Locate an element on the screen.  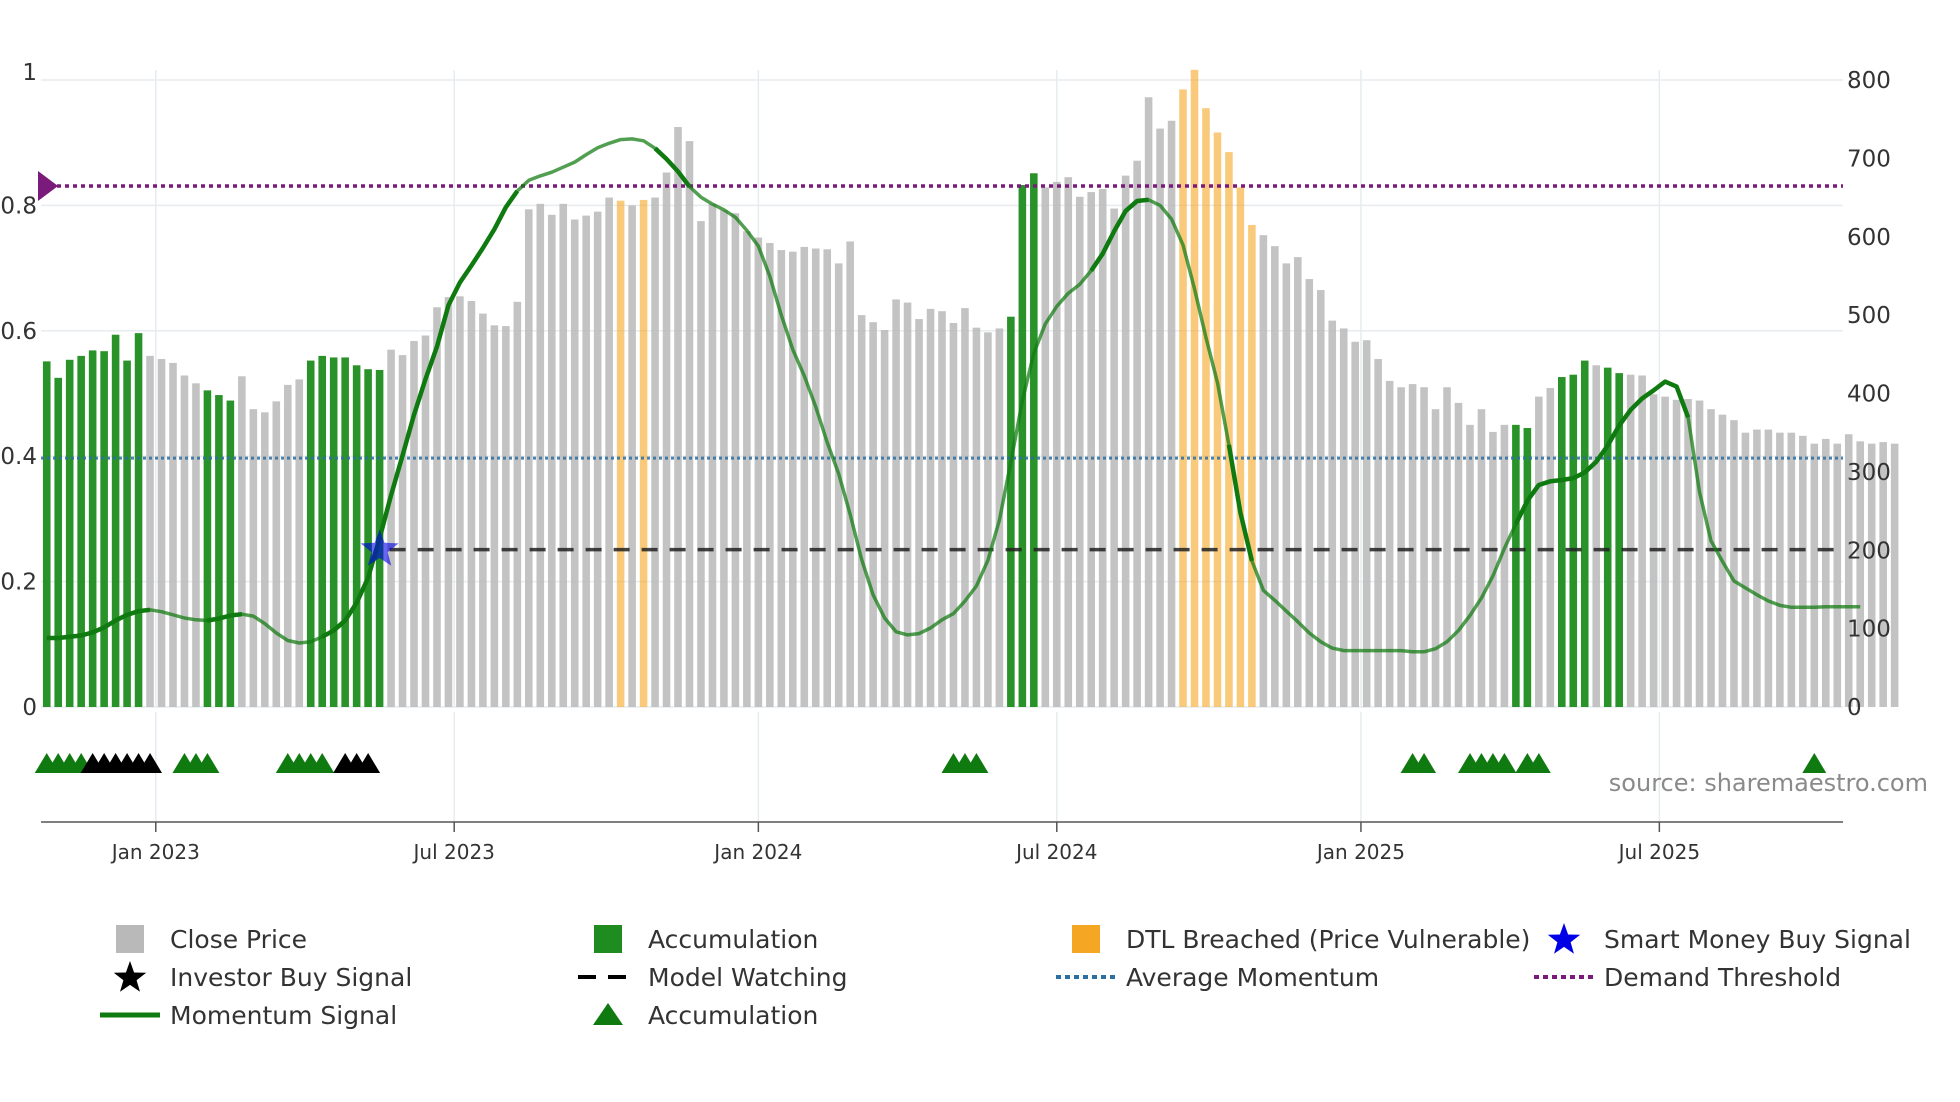
legend-swatch-close-price is located at coordinates (130, 939).